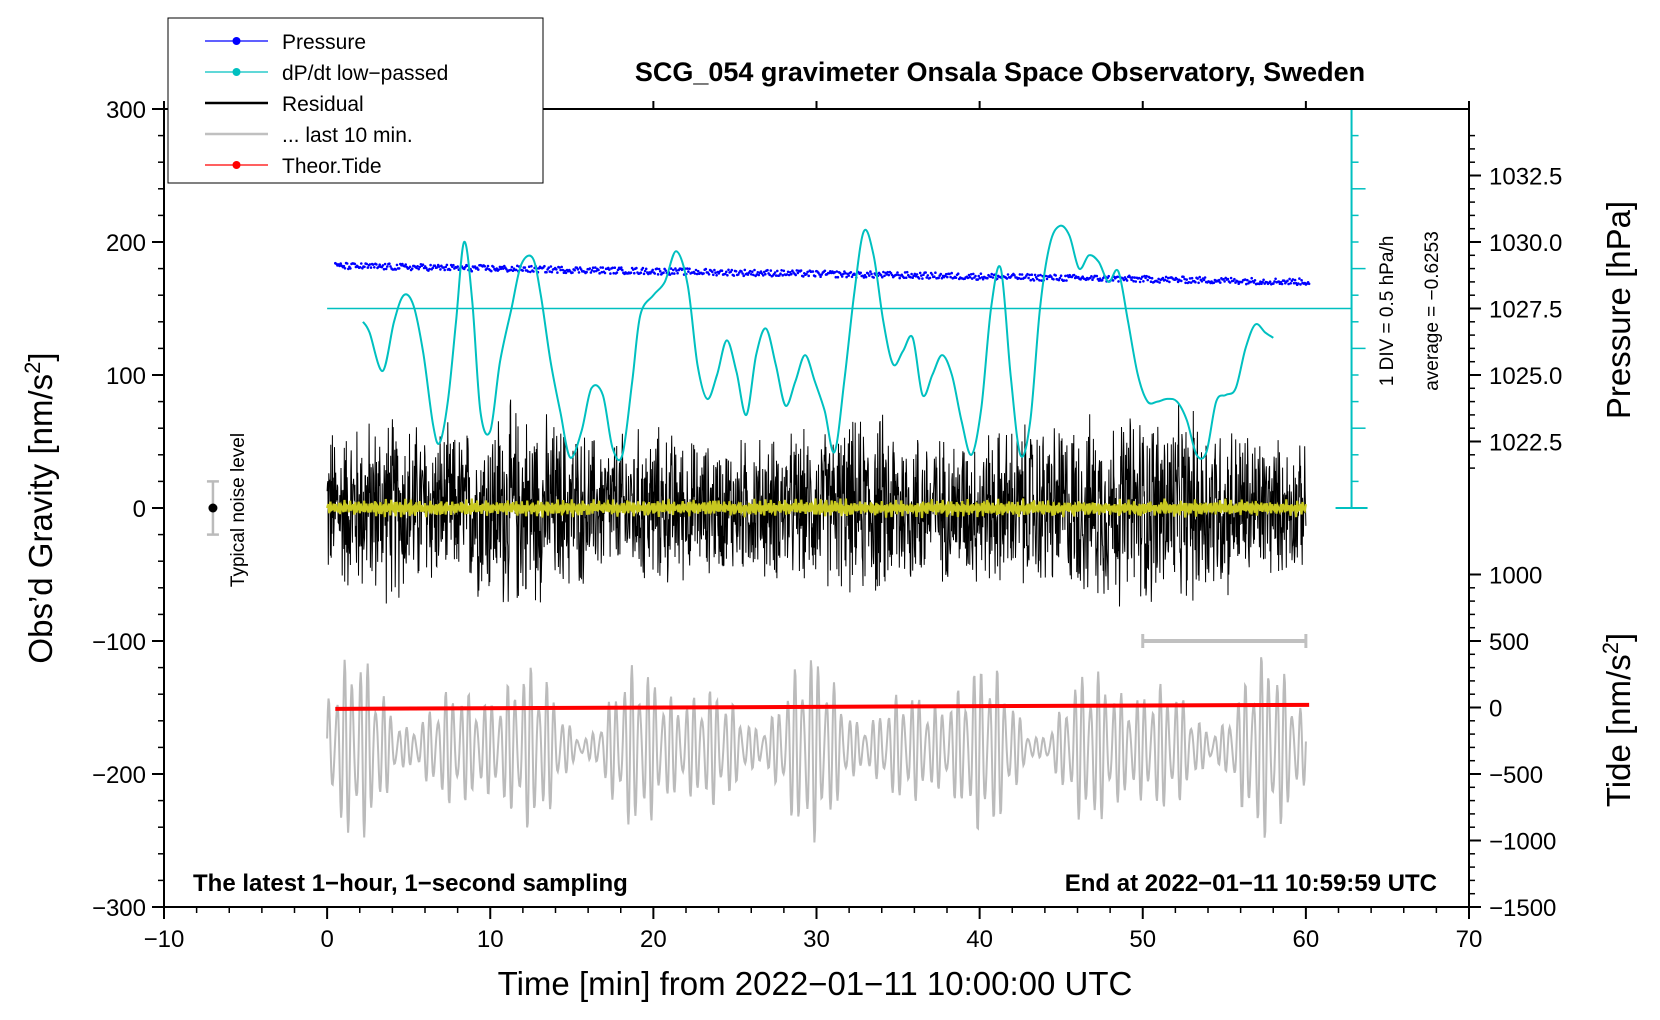 The height and width of the screenshot is (1020, 1660). I want to click on tide-tick-label: −500, so click(1516, 775).